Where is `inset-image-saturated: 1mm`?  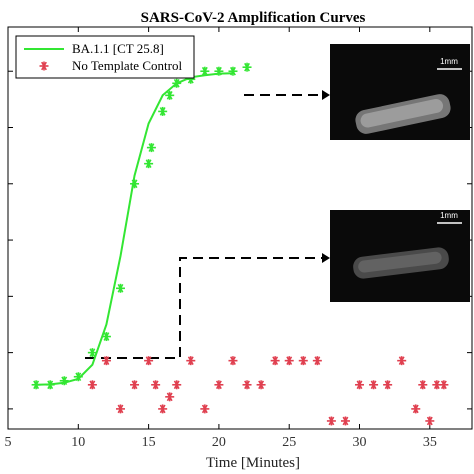
inset-image-saturated: 1mm is located at coordinates (400, 92).